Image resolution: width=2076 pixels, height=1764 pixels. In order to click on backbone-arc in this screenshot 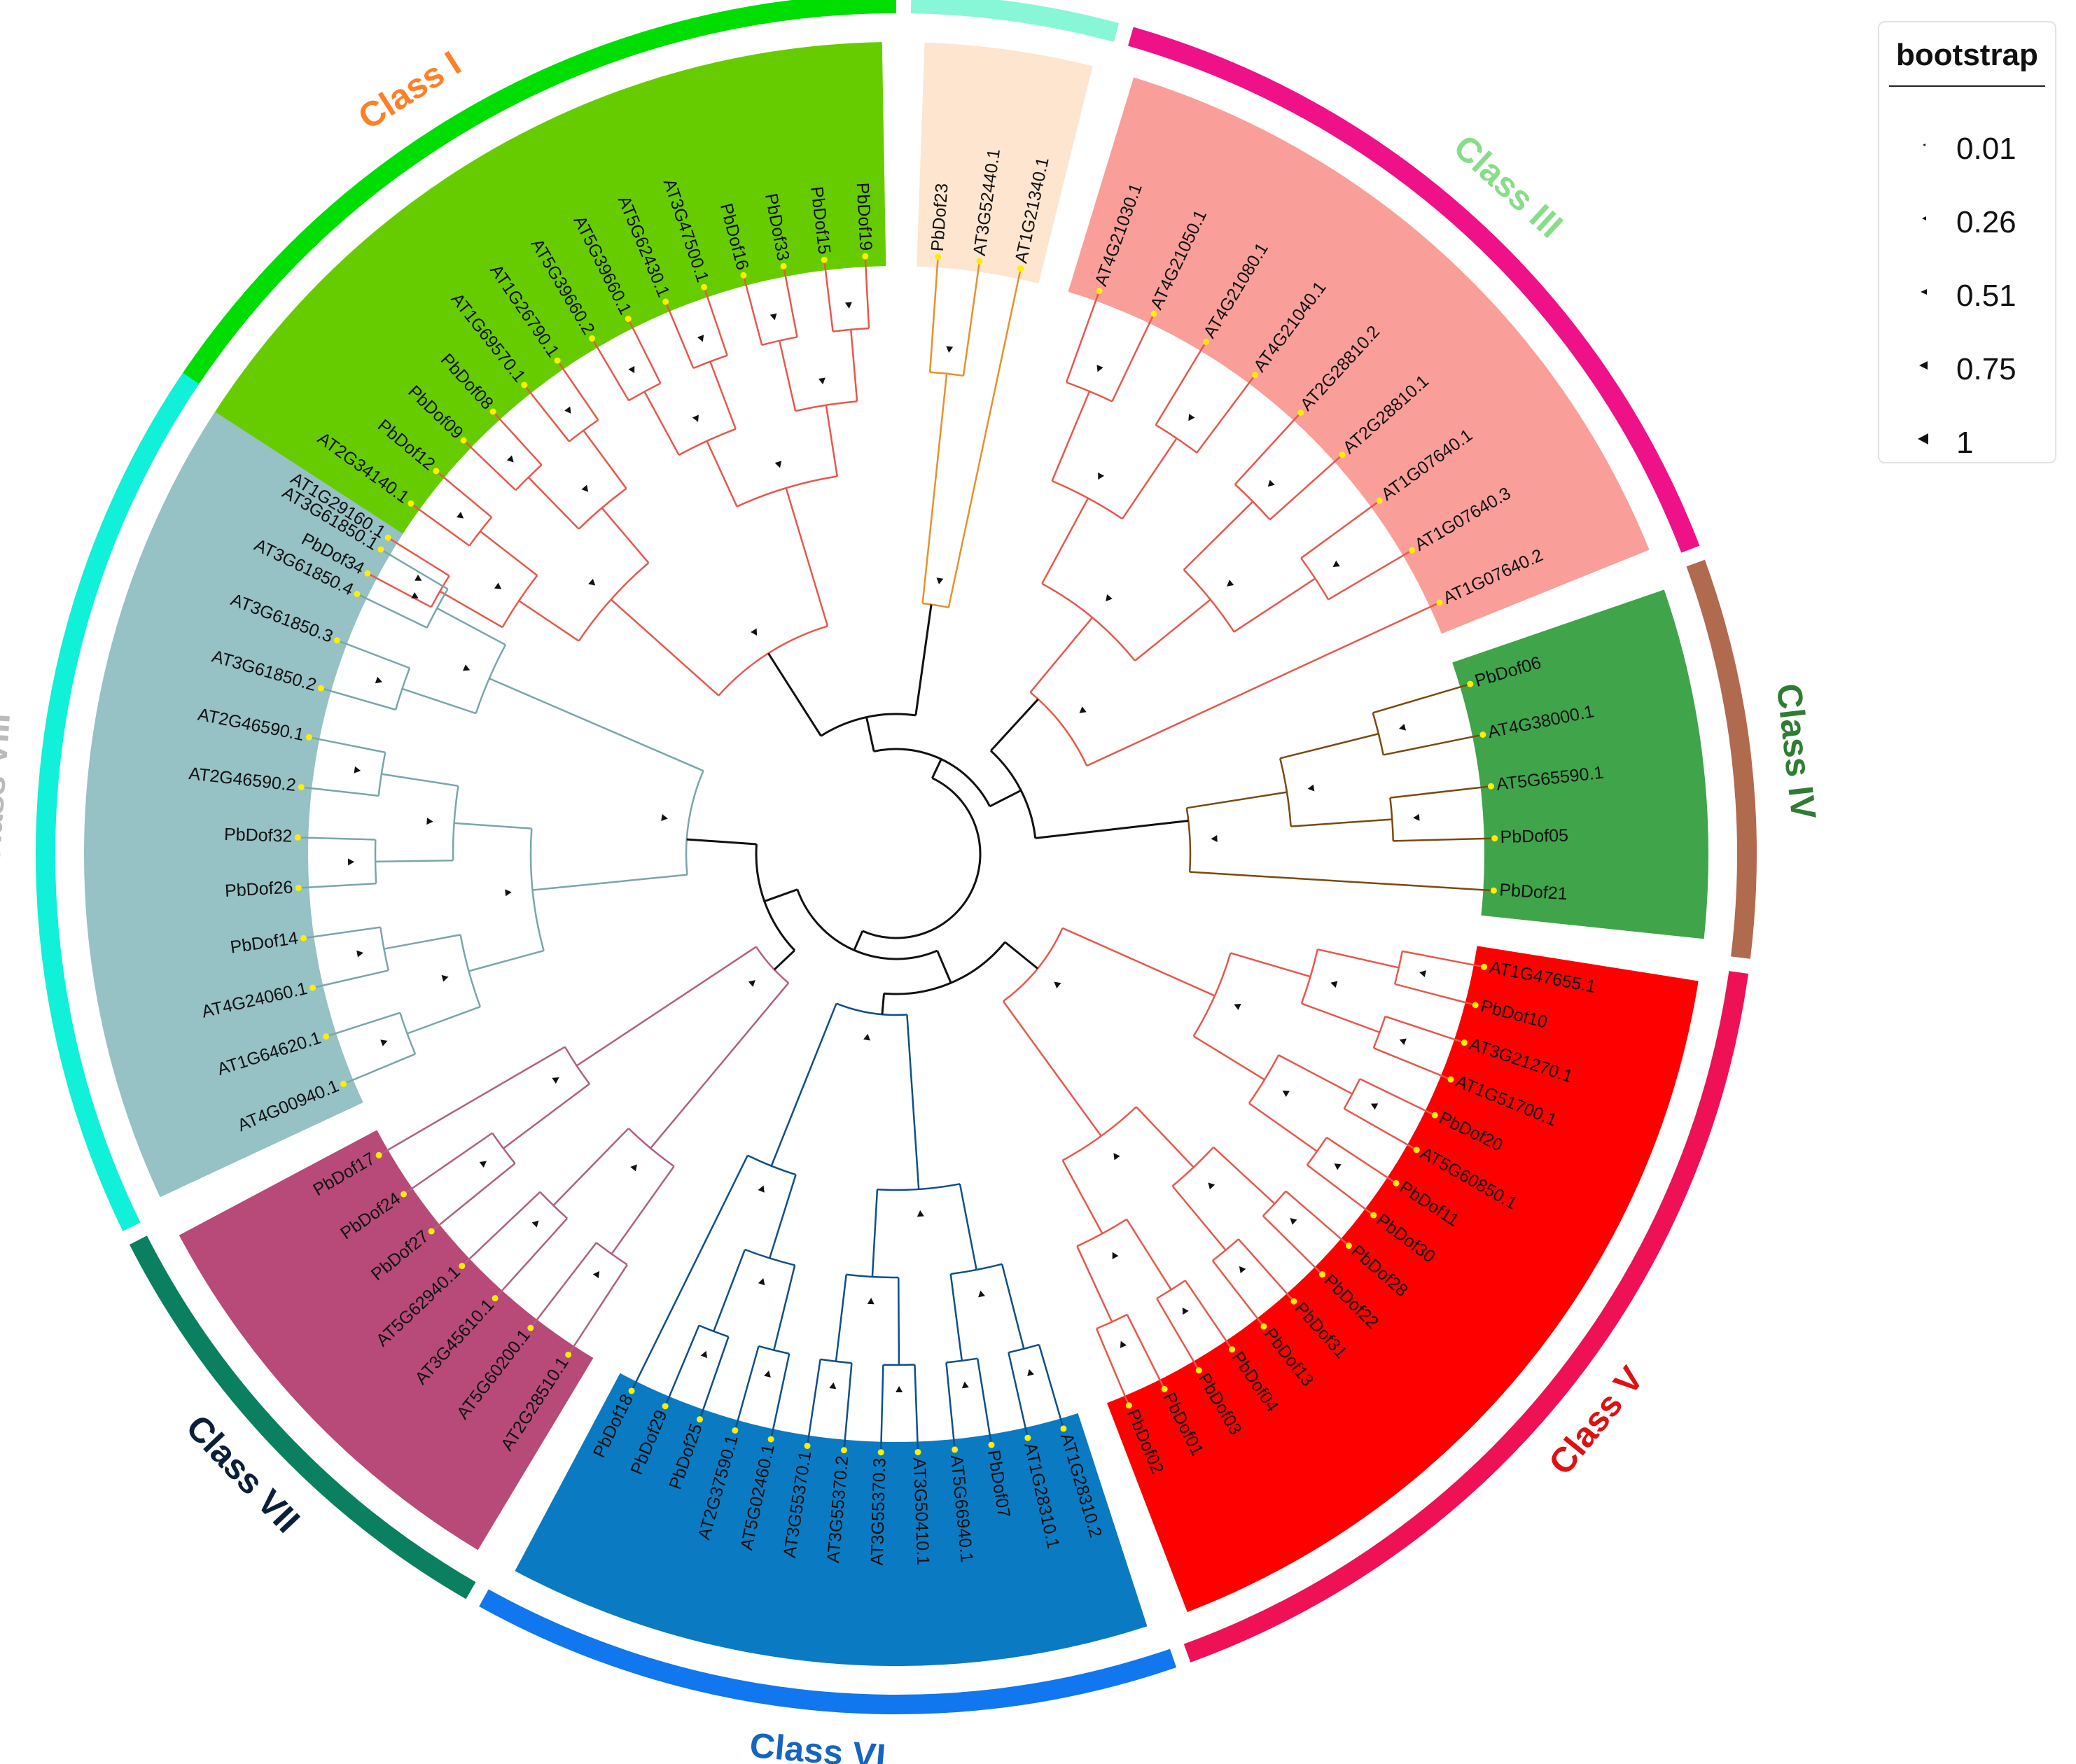, I will do `click(867, 924)`.